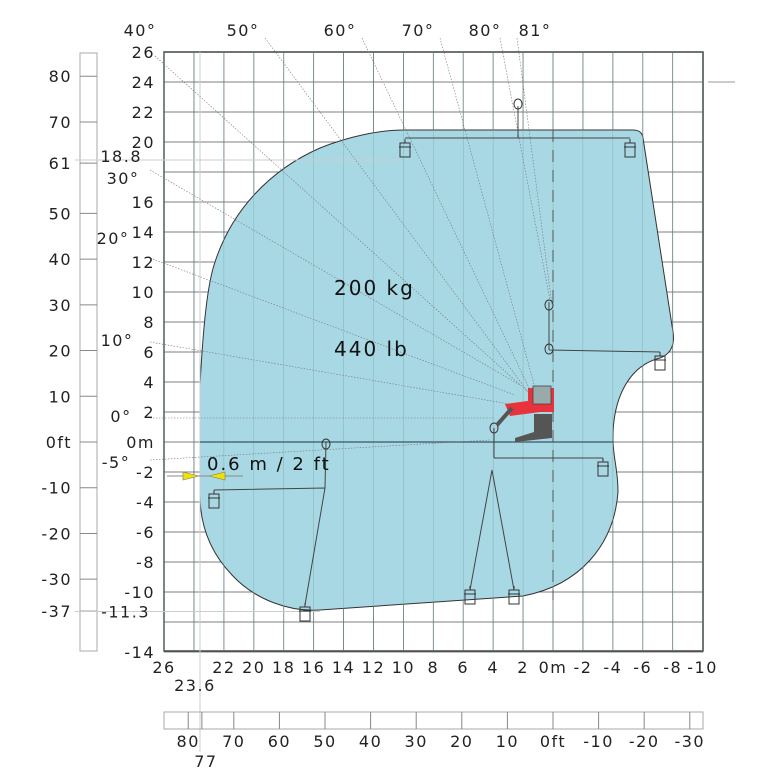 The image size is (768, 768). Describe the element at coordinates (139, 592) in the screenshot. I see `m-label-left: -10` at that location.